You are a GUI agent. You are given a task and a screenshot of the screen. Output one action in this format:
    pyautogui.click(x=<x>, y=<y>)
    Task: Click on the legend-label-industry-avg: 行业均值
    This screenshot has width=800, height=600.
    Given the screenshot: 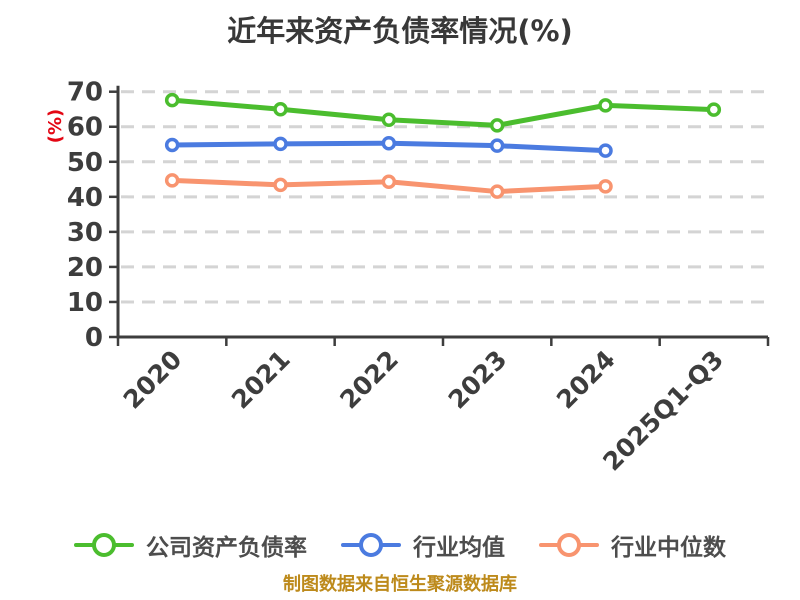 What is the action you would take?
    pyautogui.click(x=459, y=548)
    